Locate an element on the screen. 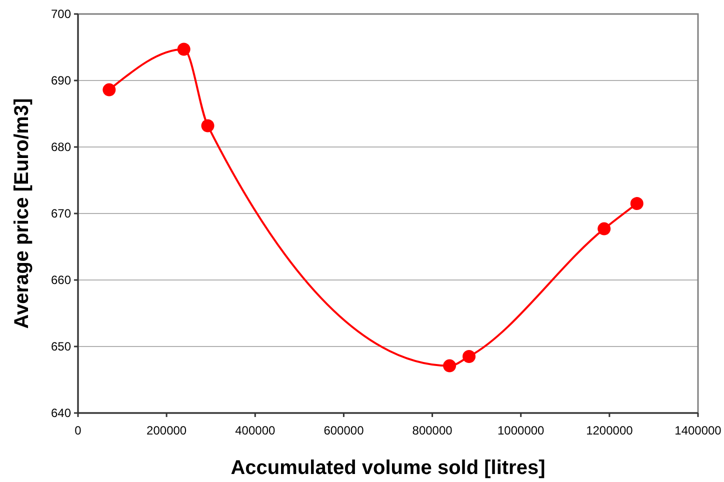 This screenshot has width=724, height=482. x-tick-label: 800000 is located at coordinates (432, 430).